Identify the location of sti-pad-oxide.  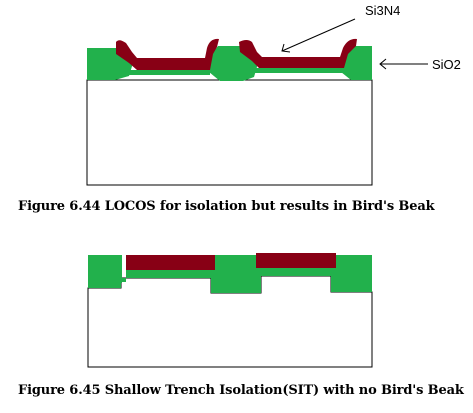
(230, 280).